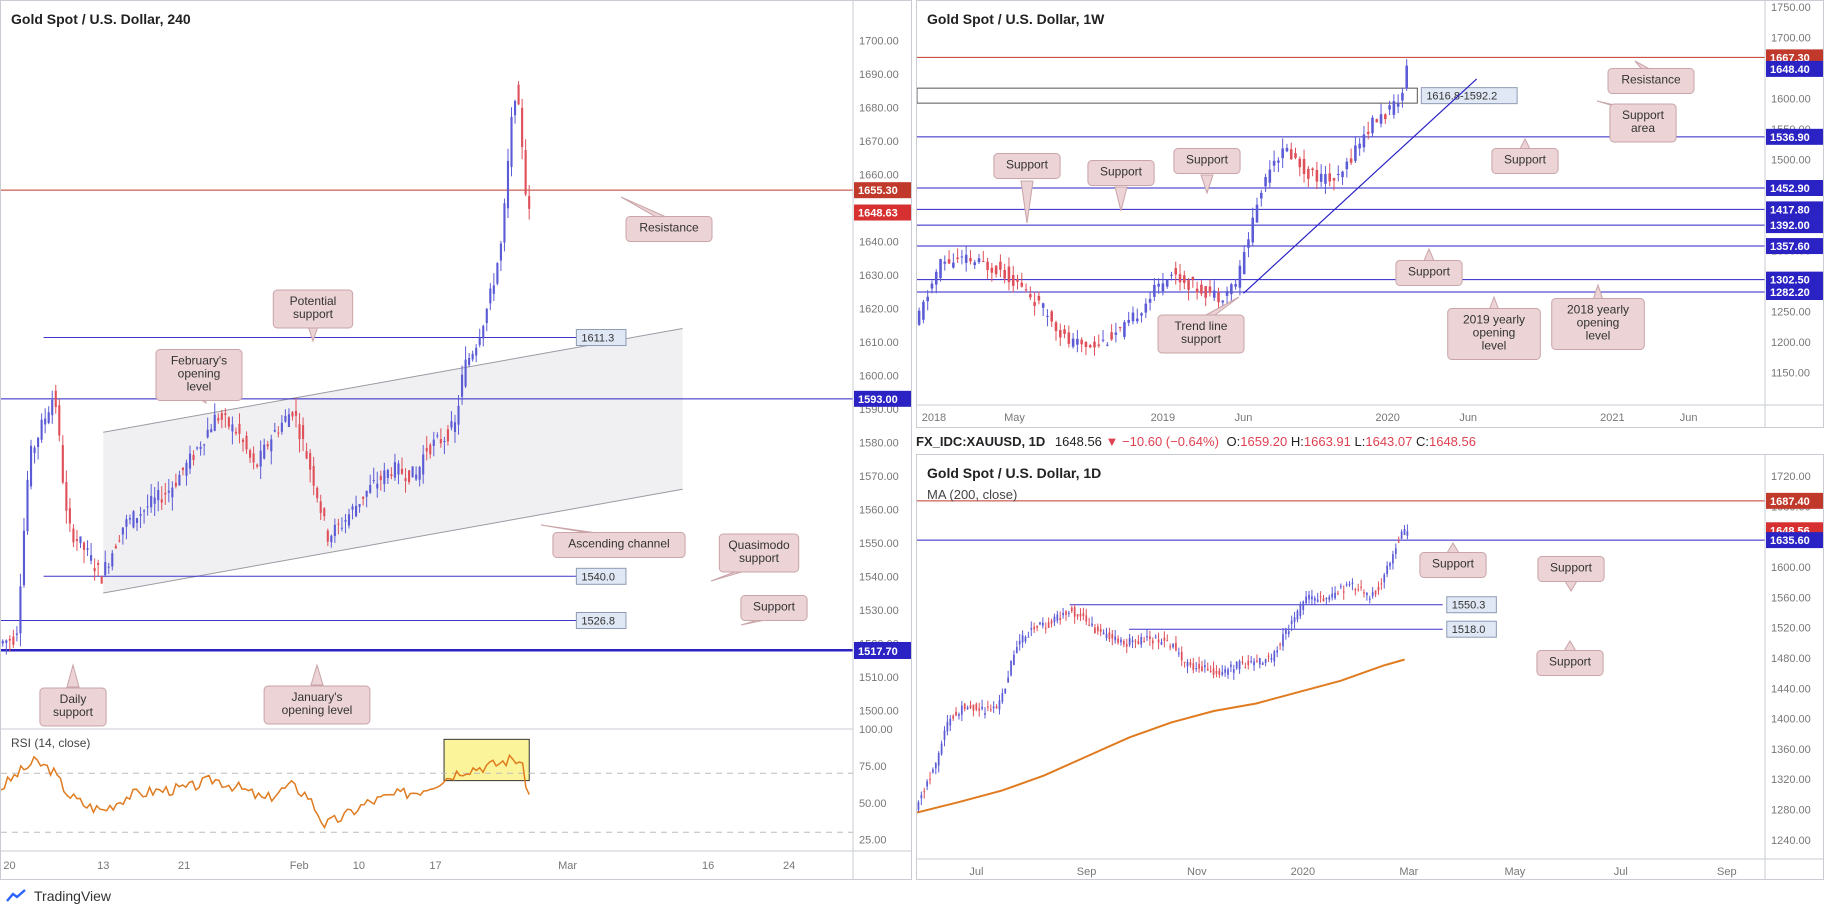 Image resolution: width=1824 pixels, height=912 pixels. What do you see at coordinates (1170, 441) in the screenshot?
I see `price-change: −10.60 (−0.64%)` at bounding box center [1170, 441].